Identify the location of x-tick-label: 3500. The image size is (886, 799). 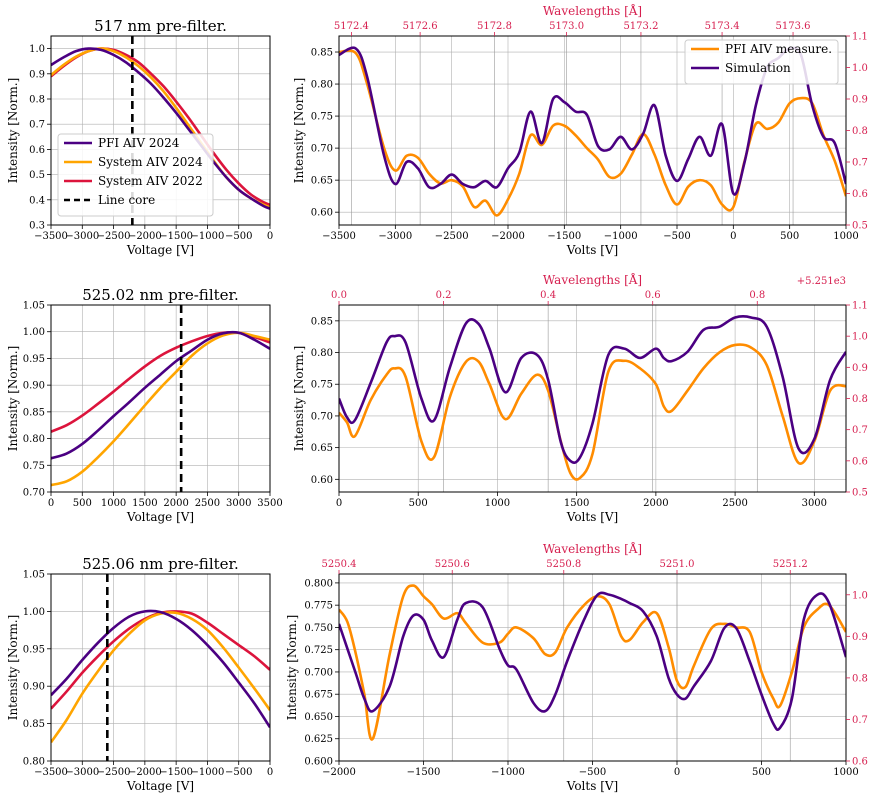
(269, 503).